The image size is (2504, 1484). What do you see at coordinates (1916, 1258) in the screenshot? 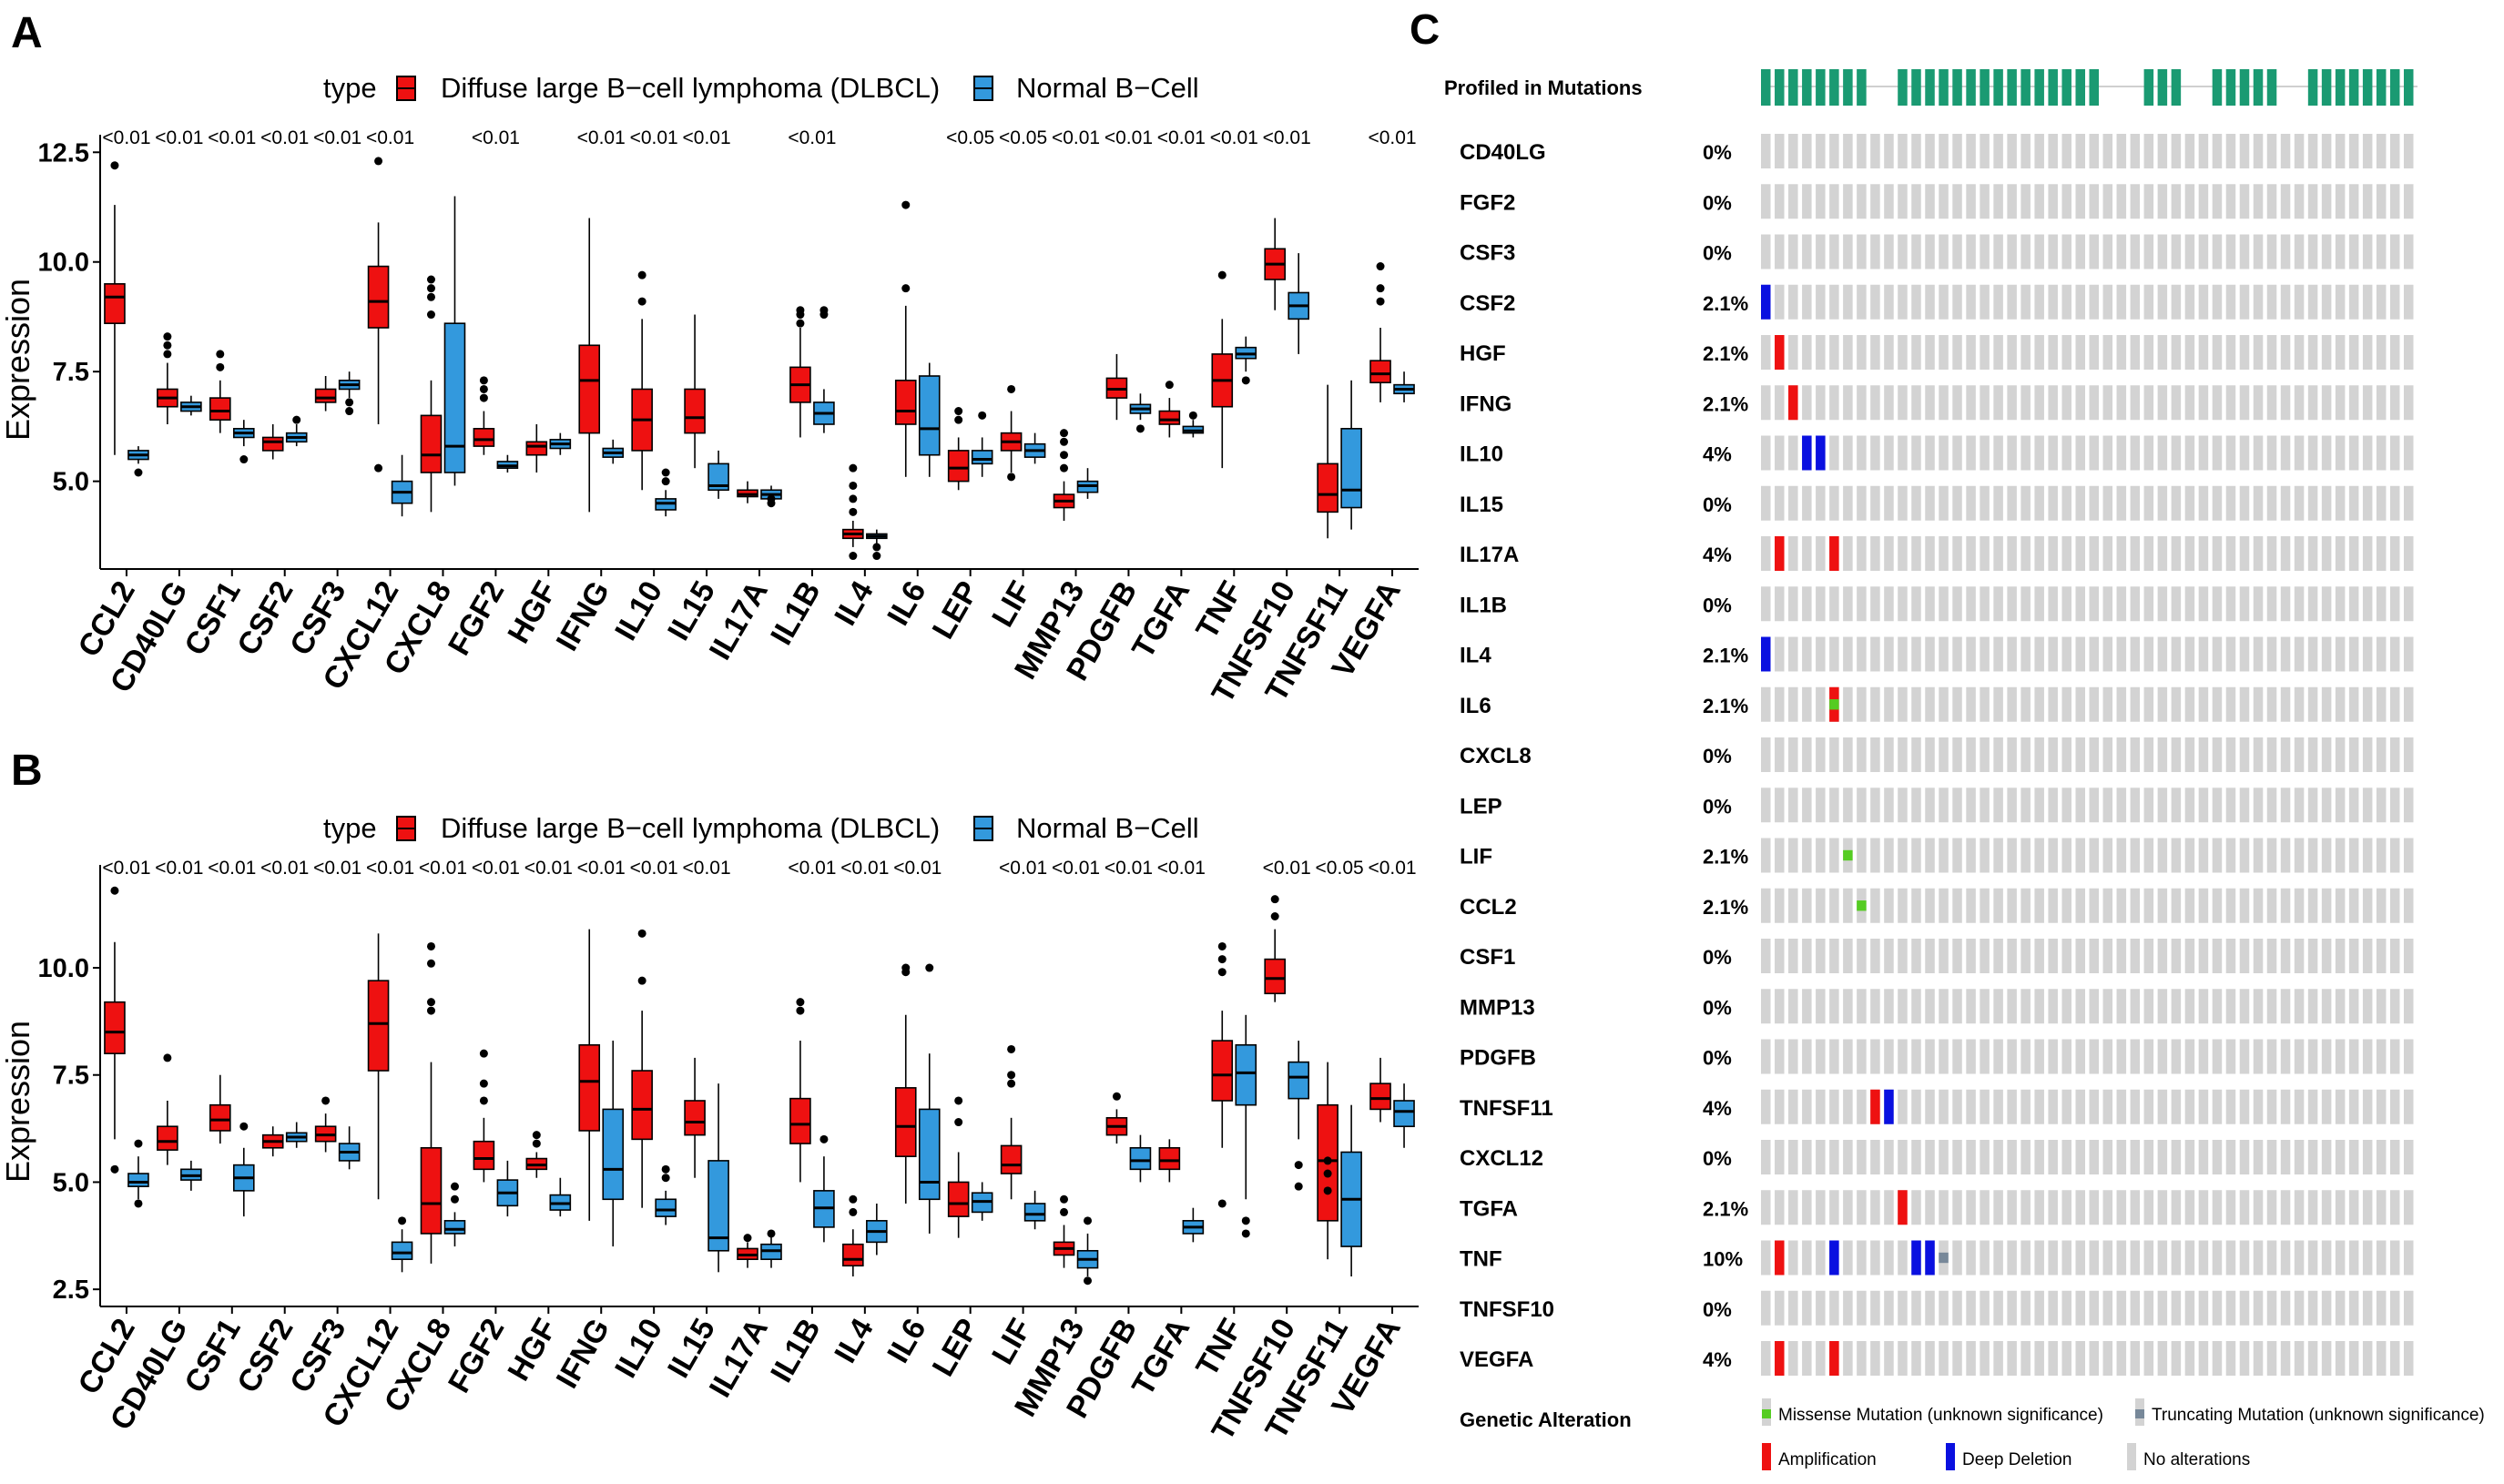
I see `deep_deletion-cell` at bounding box center [1916, 1258].